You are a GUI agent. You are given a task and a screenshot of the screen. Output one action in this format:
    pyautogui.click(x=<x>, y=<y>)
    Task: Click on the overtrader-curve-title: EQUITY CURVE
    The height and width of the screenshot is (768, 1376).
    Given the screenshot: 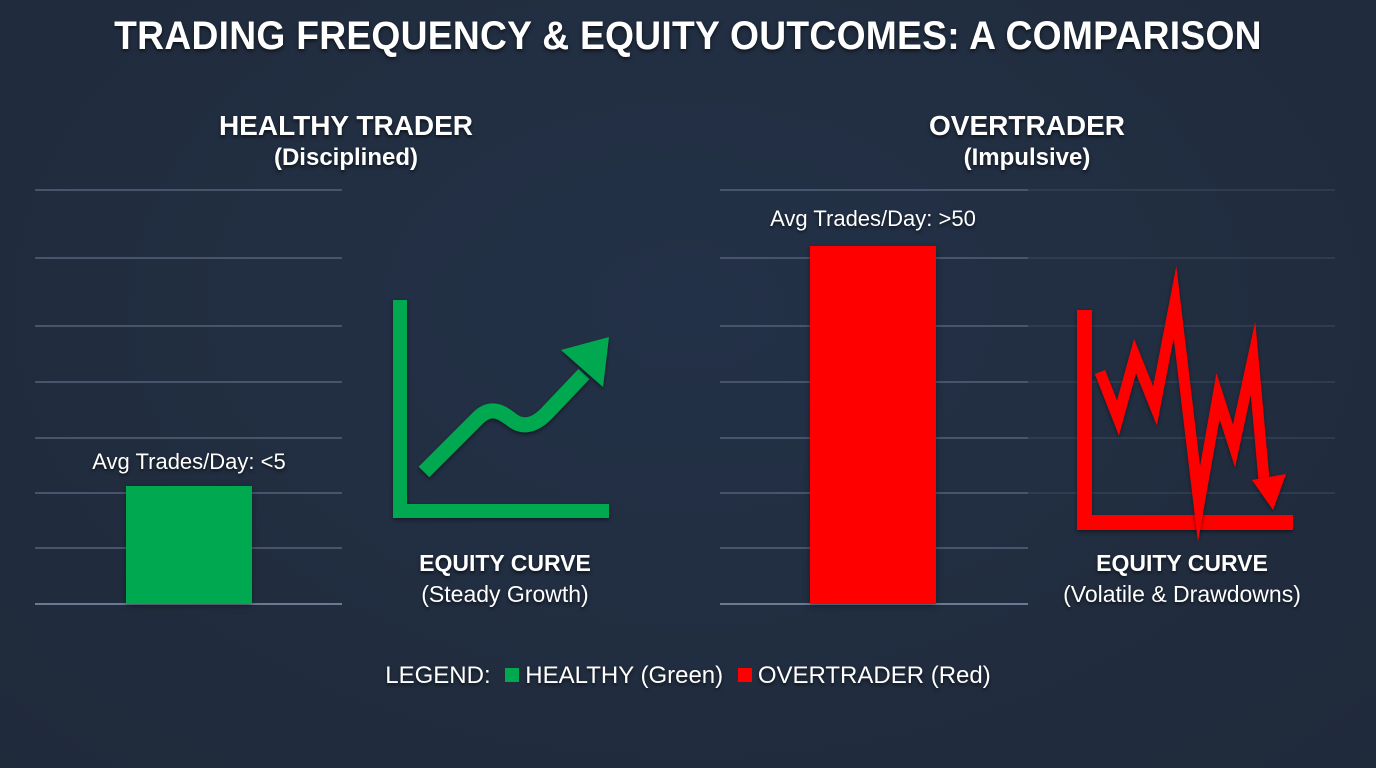 What is the action you would take?
    pyautogui.click(x=1182, y=563)
    